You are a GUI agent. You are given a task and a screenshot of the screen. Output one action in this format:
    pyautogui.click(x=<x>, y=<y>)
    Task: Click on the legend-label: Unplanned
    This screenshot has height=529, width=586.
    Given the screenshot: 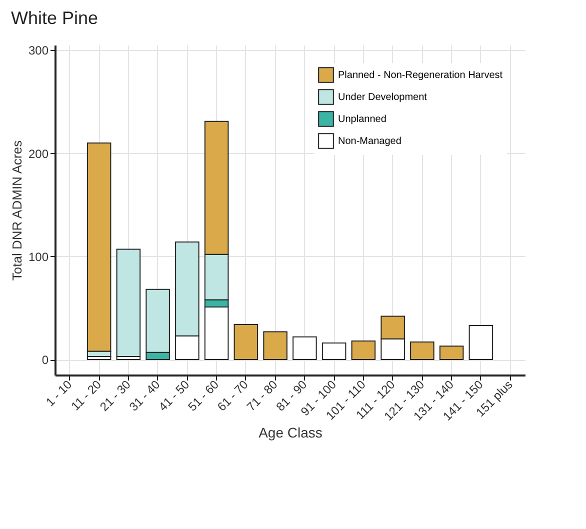 What is the action you would take?
    pyautogui.click(x=362, y=119)
    